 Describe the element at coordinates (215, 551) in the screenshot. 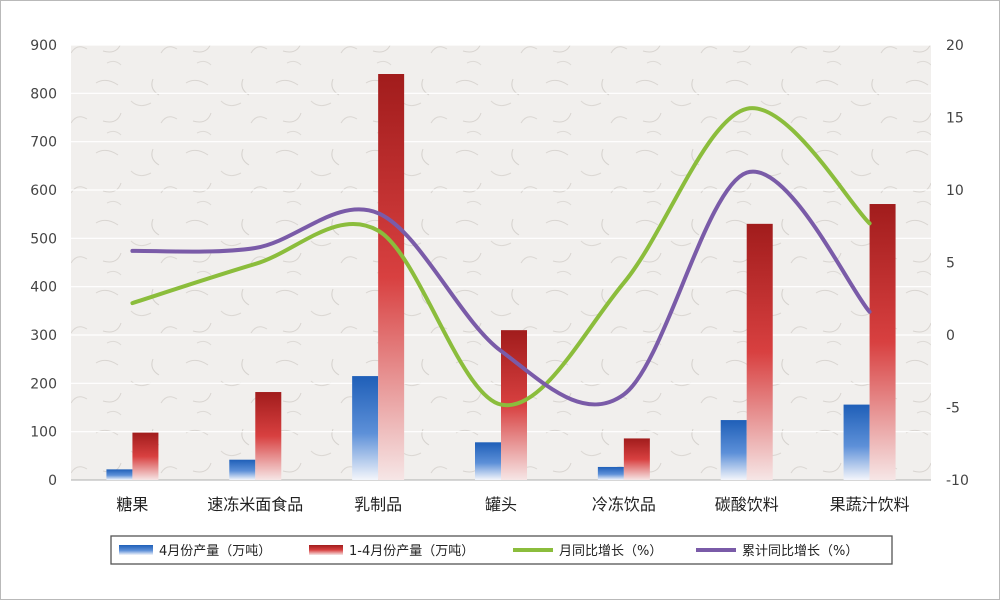

I see `legend-label: 4月份产量（万吨）` at that location.